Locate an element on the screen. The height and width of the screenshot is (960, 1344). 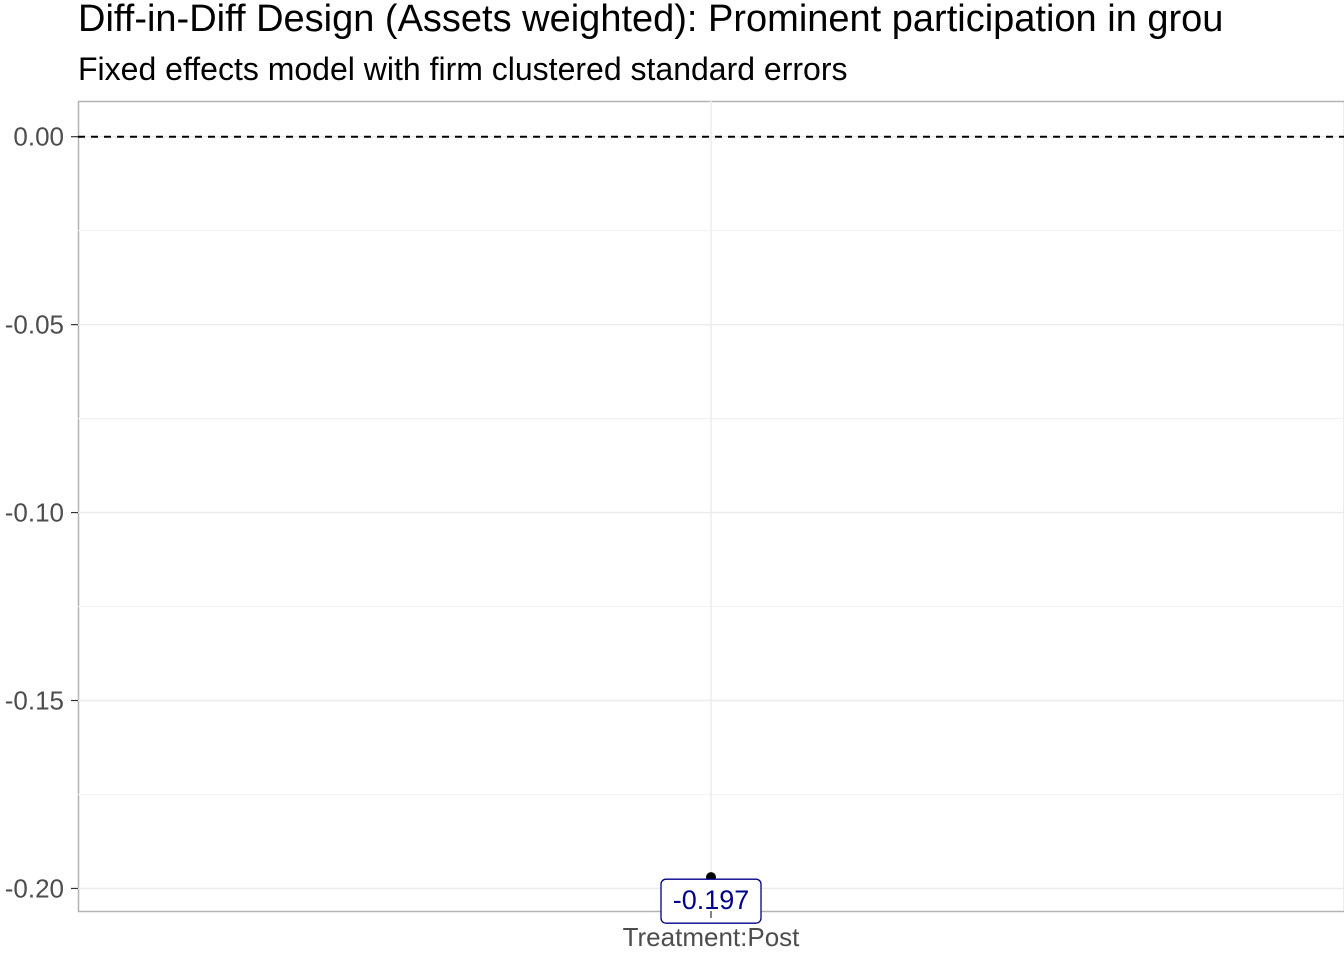
y-tick-label: -0.05 is located at coordinates (34, 325).